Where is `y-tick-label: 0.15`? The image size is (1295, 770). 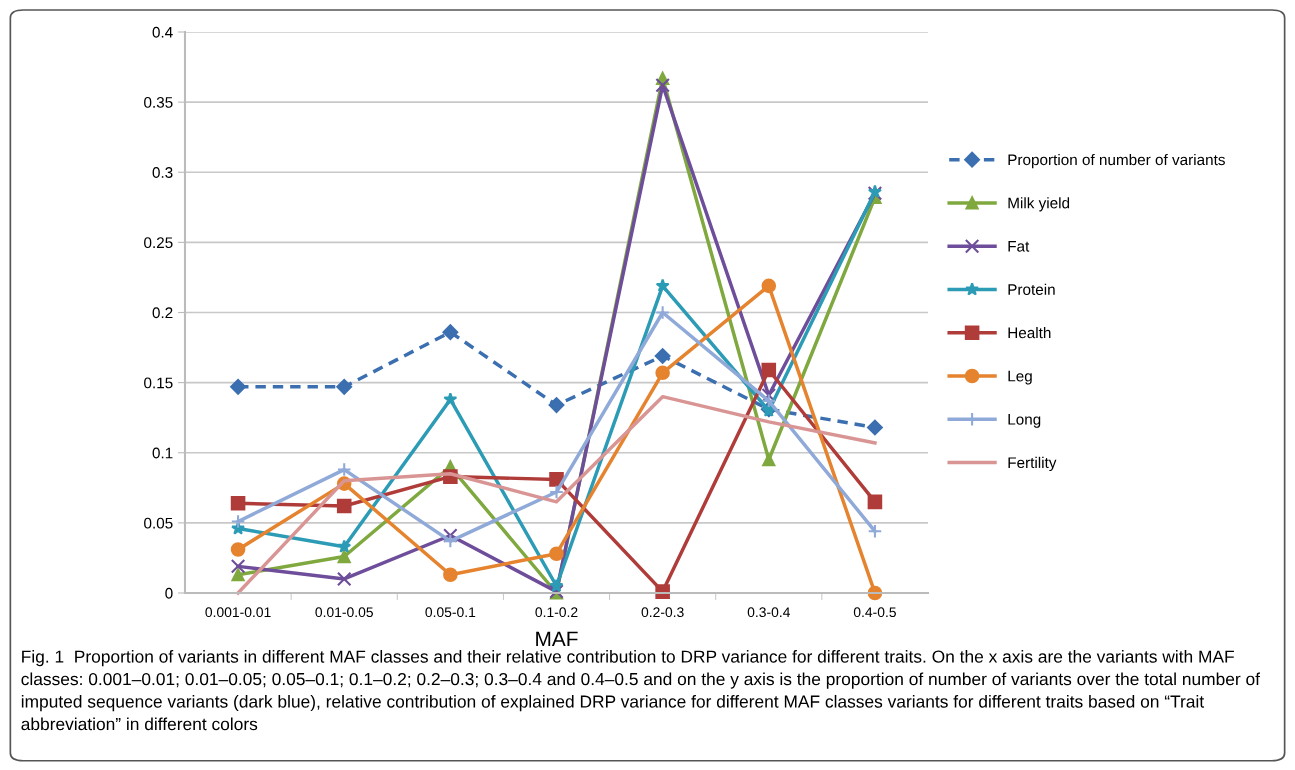 y-tick-label: 0.15 is located at coordinates (158, 383).